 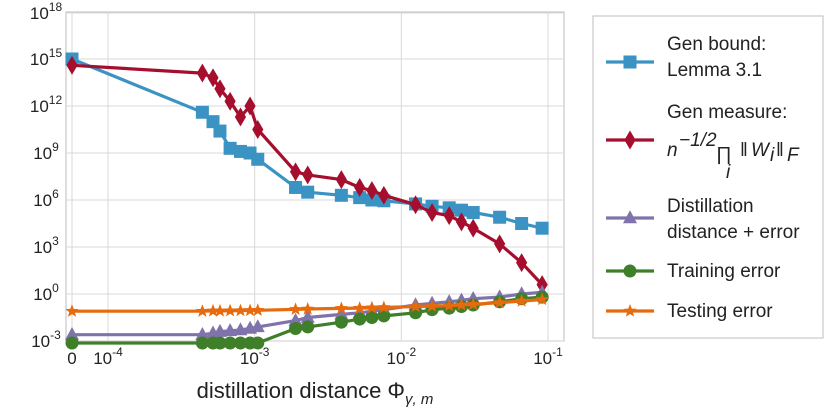 I want to click on formula-f: F, so click(x=793, y=155).